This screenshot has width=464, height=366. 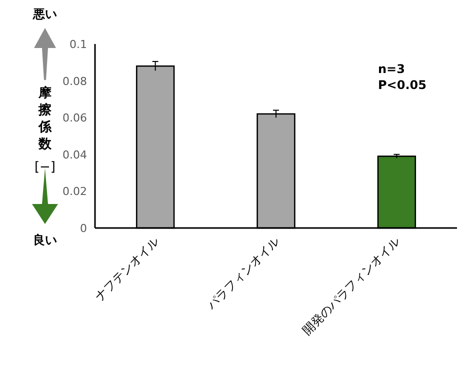 What do you see at coordinates (45, 130) in the screenshot?
I see `y-axis-title: 摩擦係数 [−]` at bounding box center [45, 130].